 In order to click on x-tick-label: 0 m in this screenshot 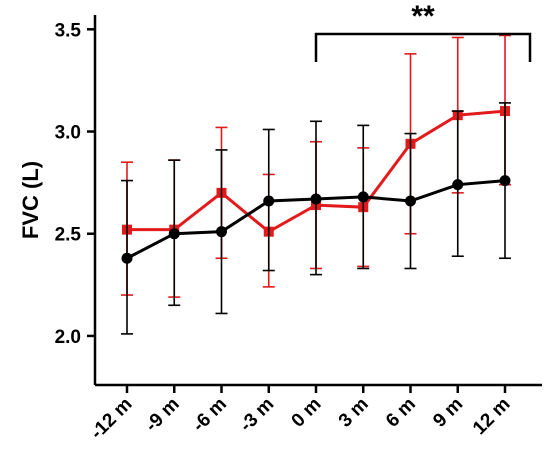, I will do `click(307, 413)`.